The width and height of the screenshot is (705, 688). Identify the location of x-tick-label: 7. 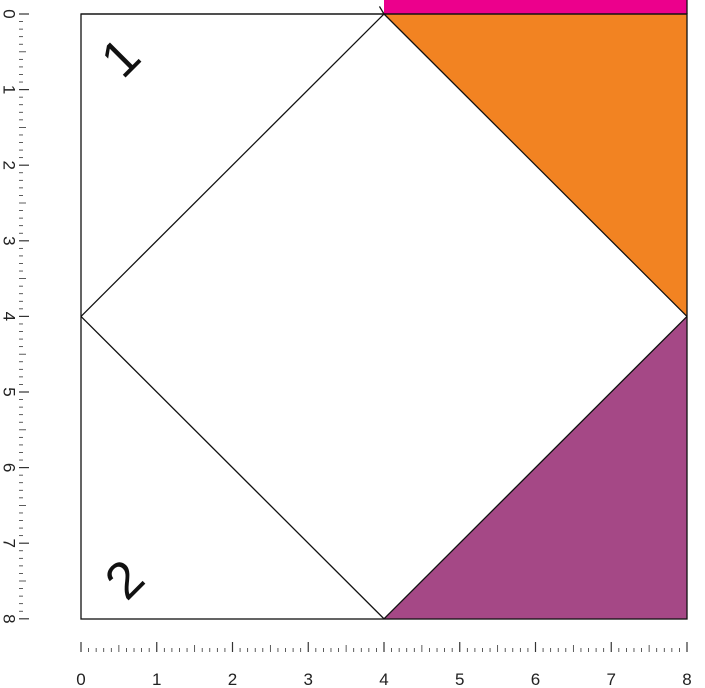
(611, 679).